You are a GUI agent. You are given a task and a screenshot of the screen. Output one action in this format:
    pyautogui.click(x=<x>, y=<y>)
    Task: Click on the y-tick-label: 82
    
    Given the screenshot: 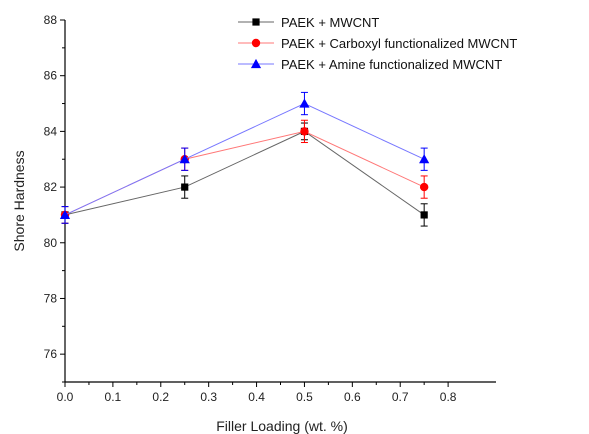 What is the action you would take?
    pyautogui.click(x=51, y=187)
    